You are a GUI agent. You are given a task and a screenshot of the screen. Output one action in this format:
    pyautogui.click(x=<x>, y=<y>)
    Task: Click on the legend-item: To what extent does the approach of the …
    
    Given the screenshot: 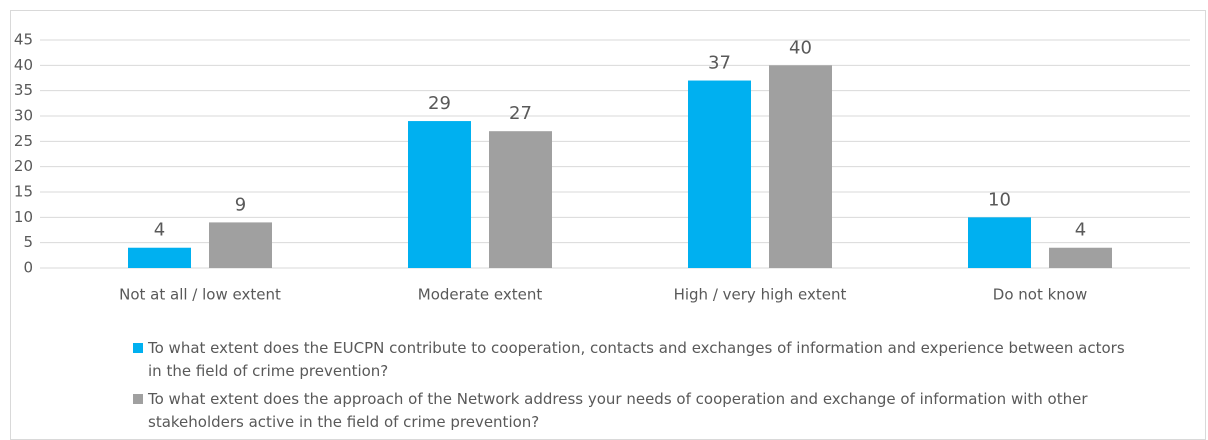 What is the action you would take?
    pyautogui.click(x=633, y=411)
    